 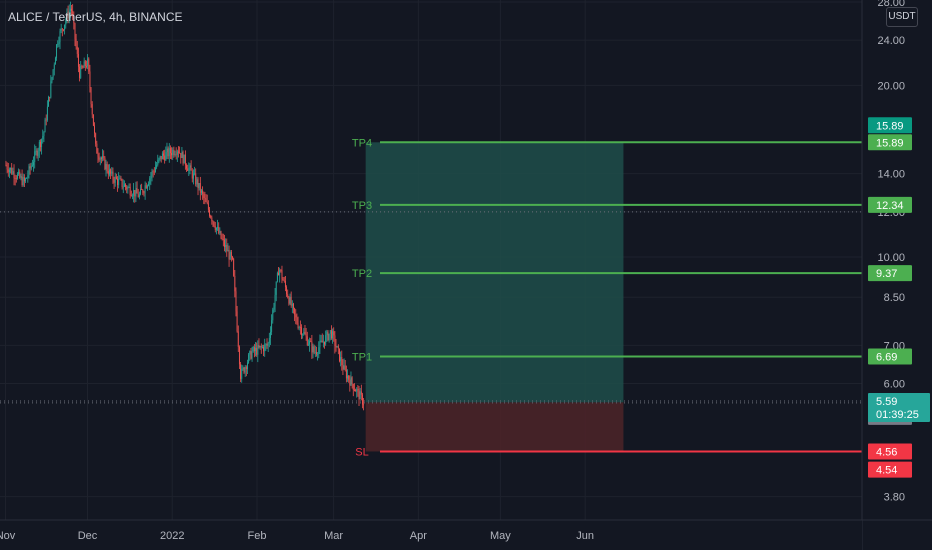 I want to click on price-tick-label: 28.00, so click(x=891, y=4).